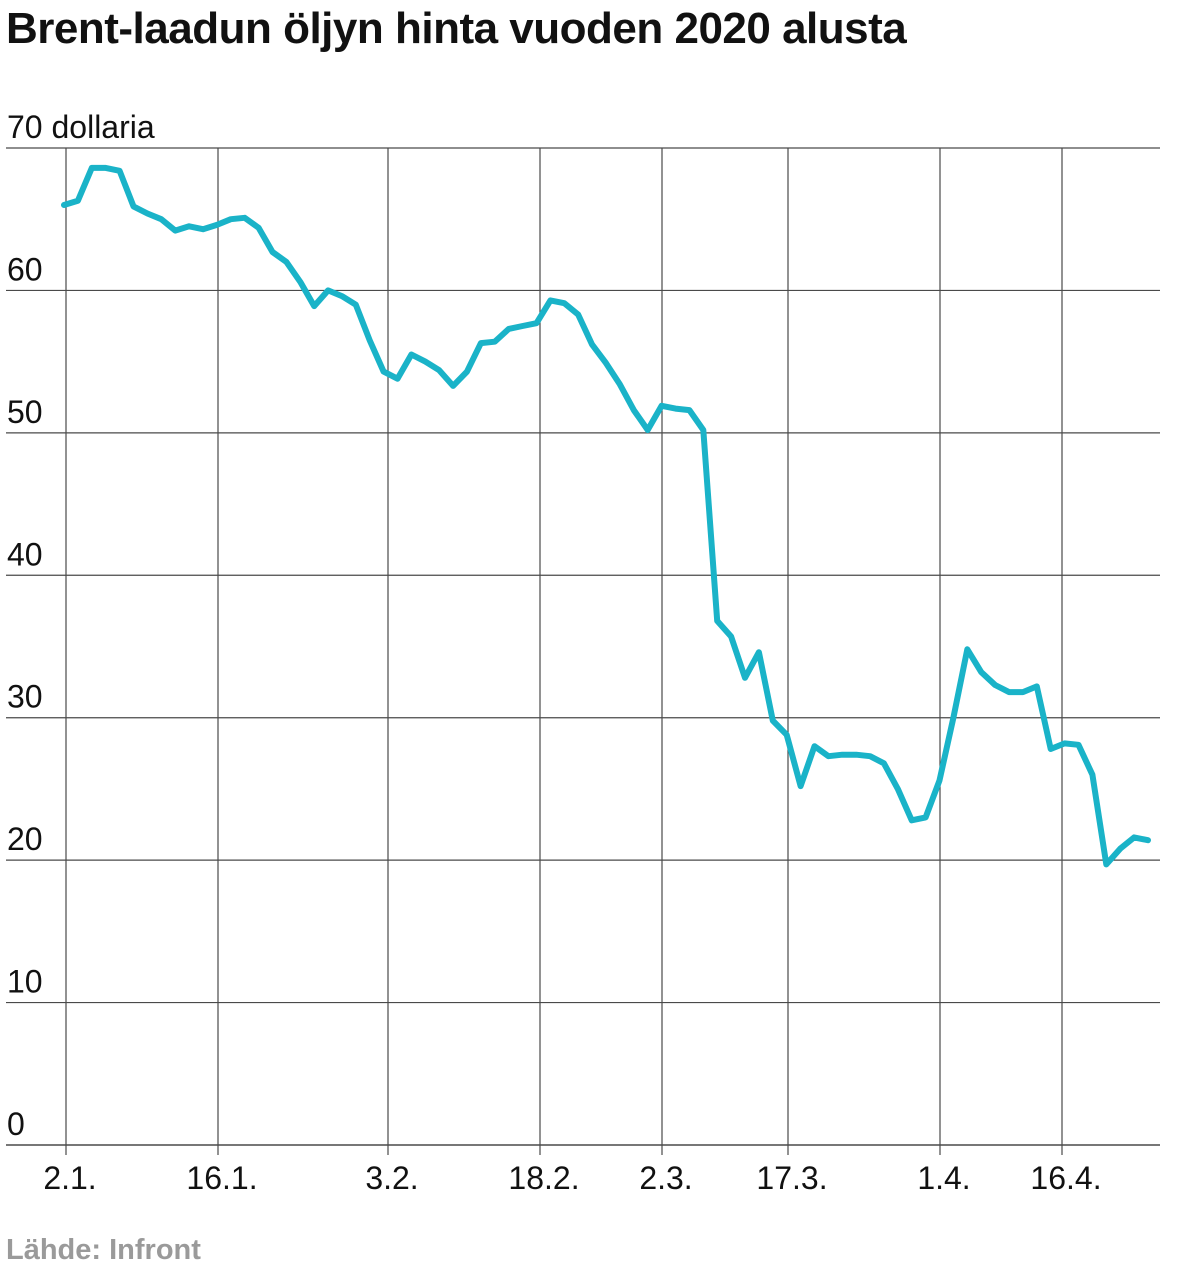  What do you see at coordinates (25, 982) in the screenshot?
I see `y-tick-label: 10` at bounding box center [25, 982].